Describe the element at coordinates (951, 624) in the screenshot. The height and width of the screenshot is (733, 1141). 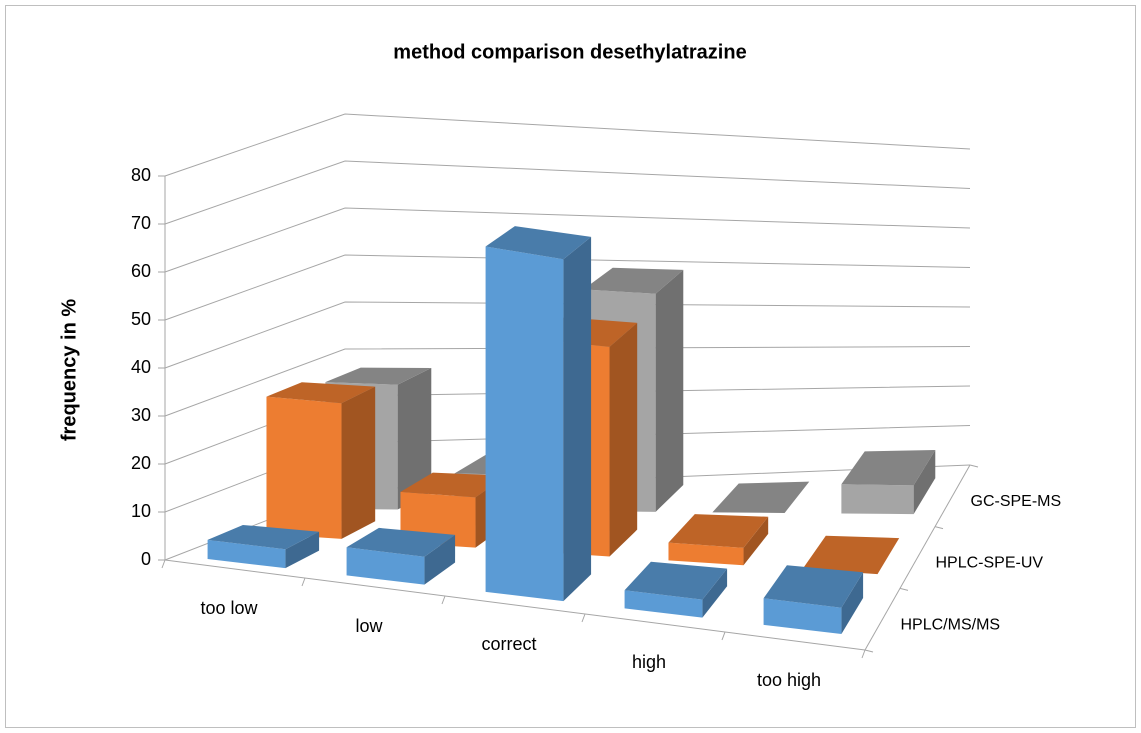
I see `legend-label: HPLC/MS/MS` at that location.